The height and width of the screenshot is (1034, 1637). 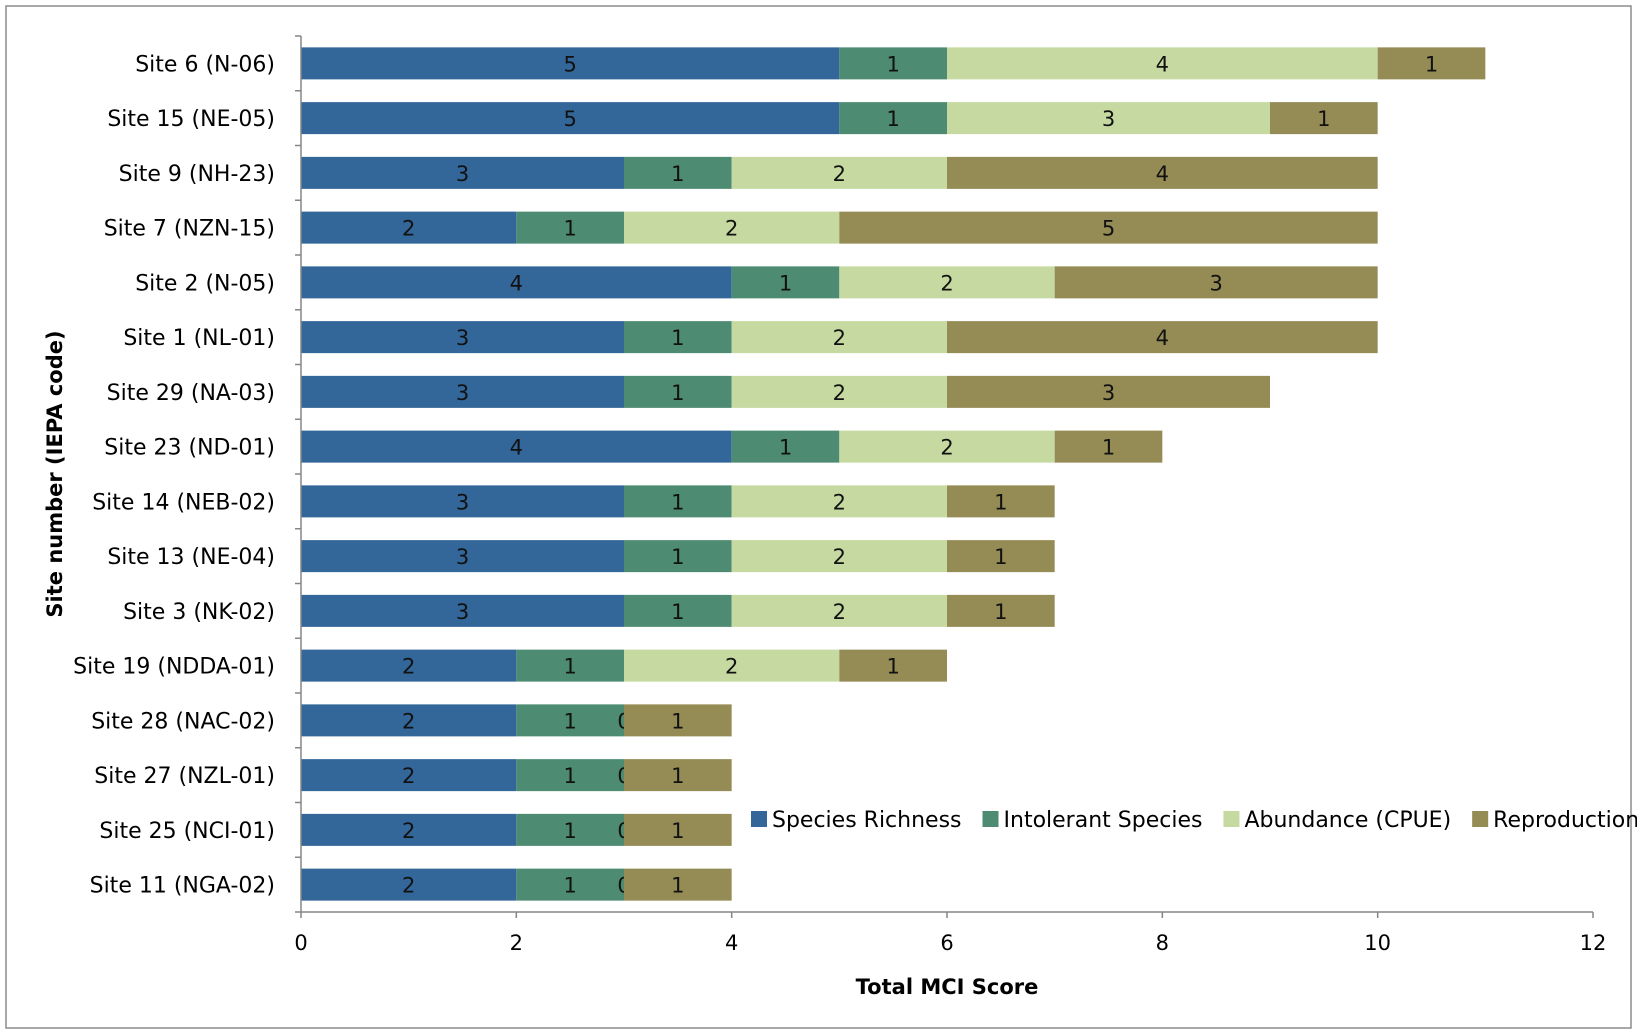 I want to click on category-label-site-15-ne-05: Site 15 (NE-05), so click(x=191, y=119).